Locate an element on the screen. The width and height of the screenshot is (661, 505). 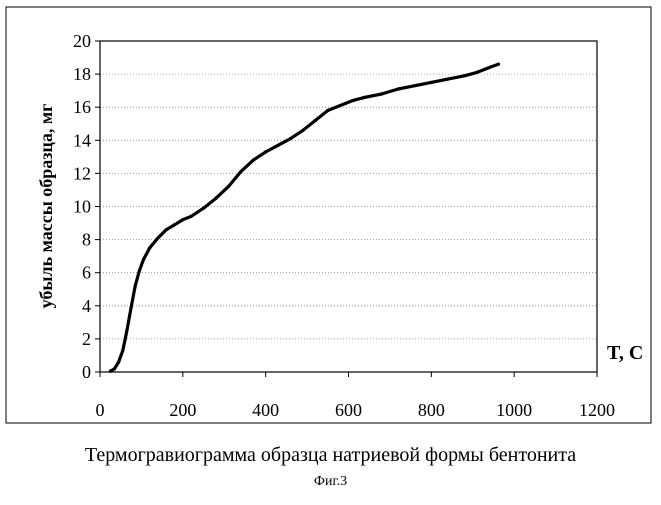
y-tick-label: 18 is located at coordinates (82, 74).